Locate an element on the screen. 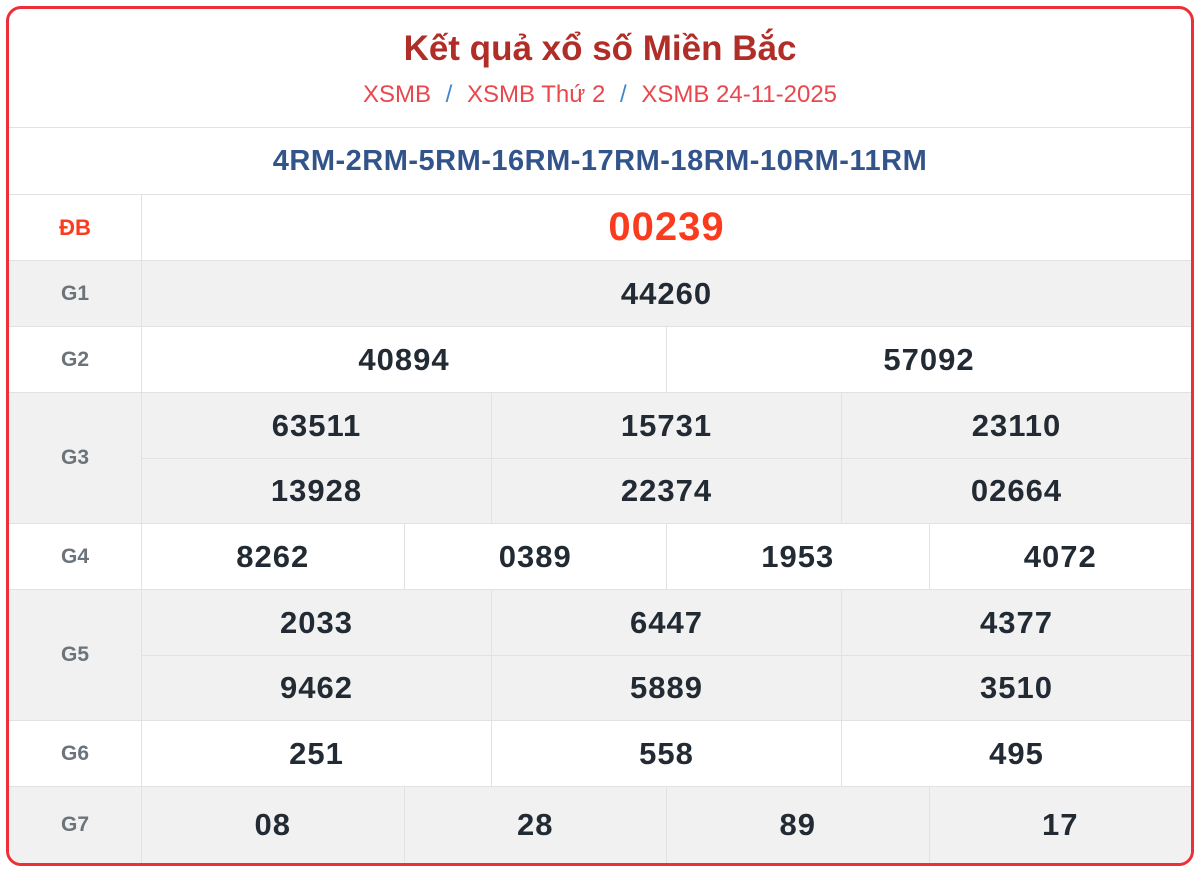 The image size is (1200, 875). prize-number: 28 is located at coordinates (535, 825).